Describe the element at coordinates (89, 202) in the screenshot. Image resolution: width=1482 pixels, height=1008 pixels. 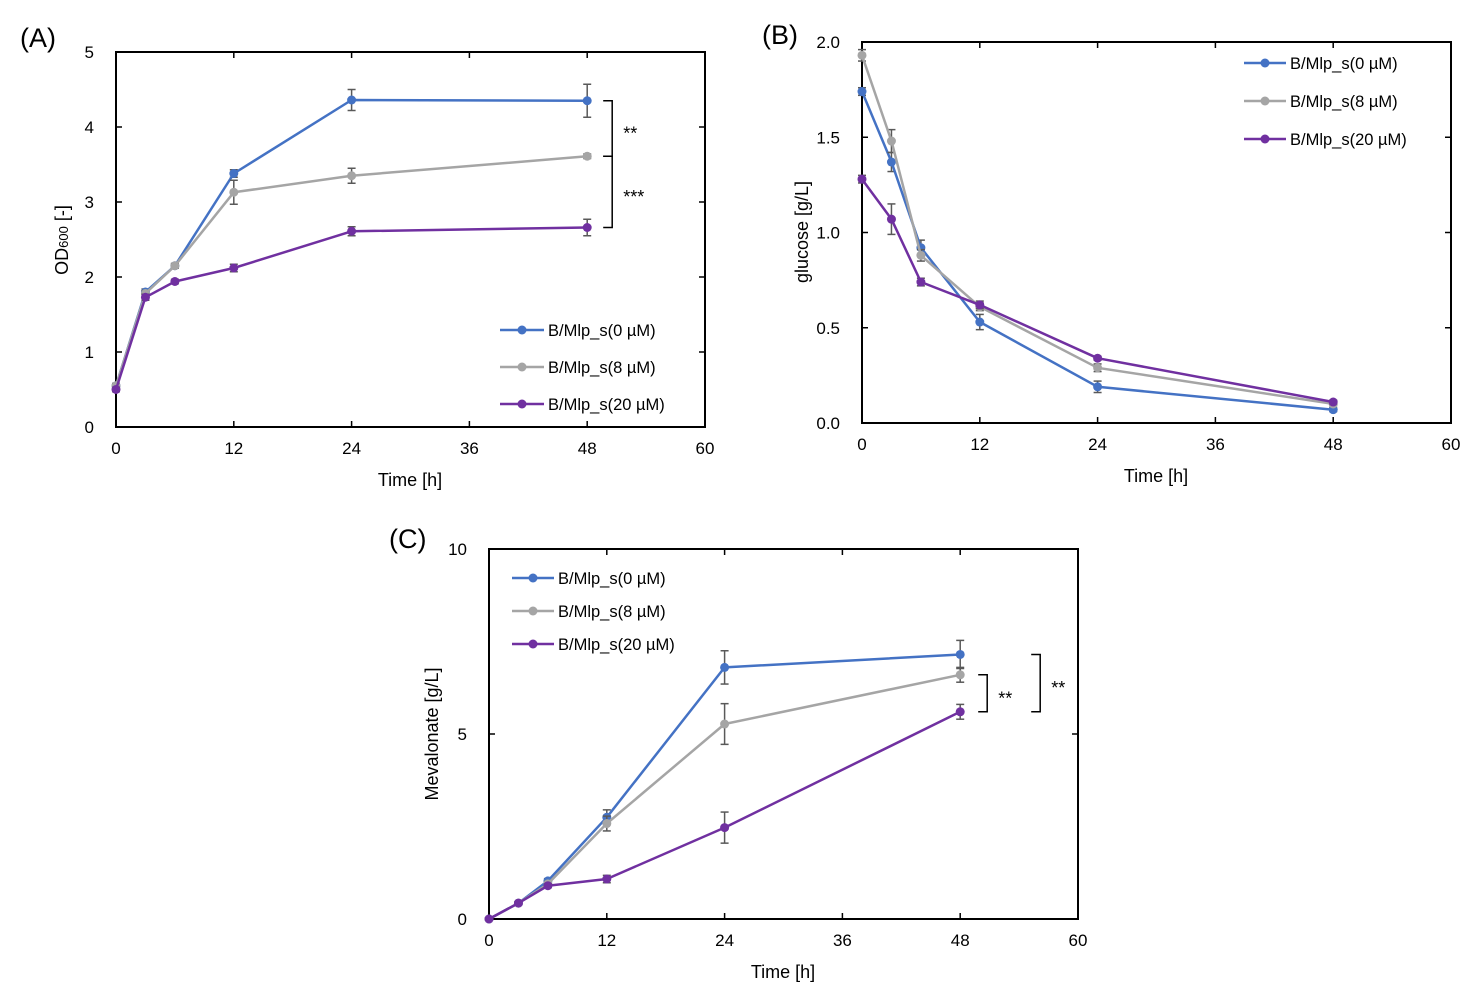
I see `y-tick-label: 3` at that location.